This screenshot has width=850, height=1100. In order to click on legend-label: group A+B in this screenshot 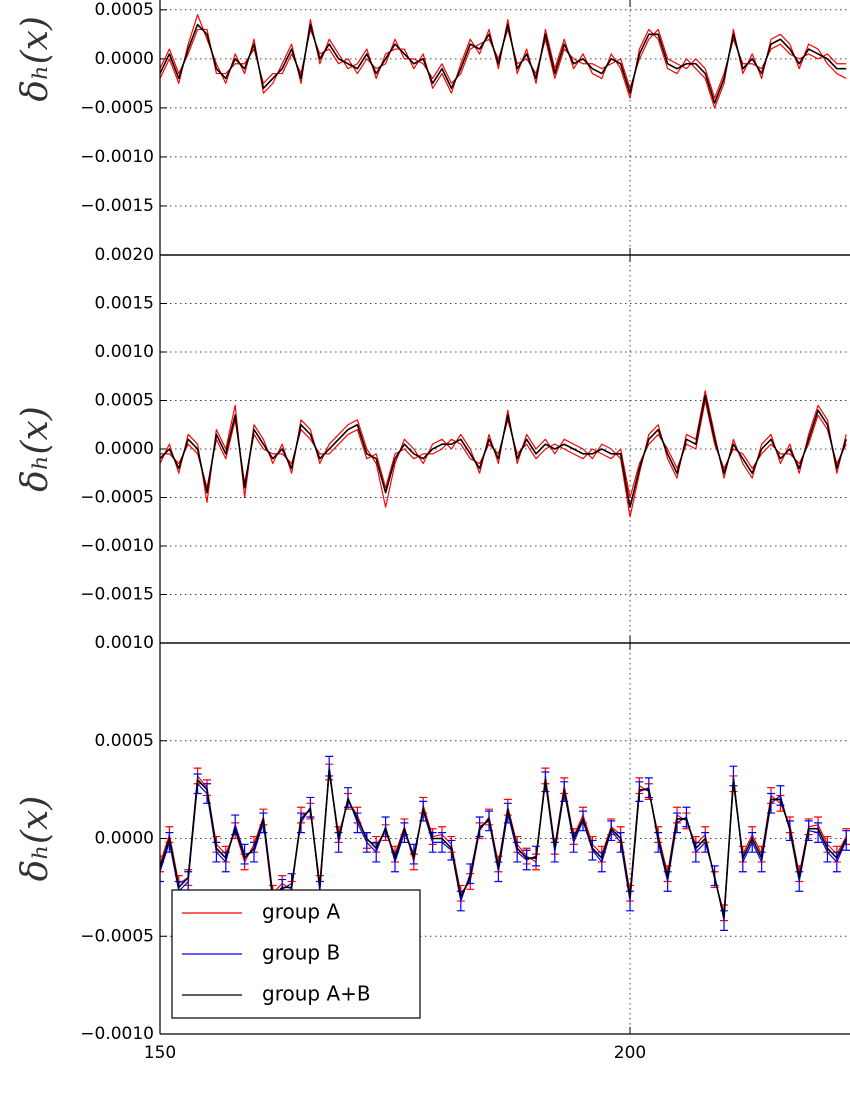, I will do `click(316, 994)`.